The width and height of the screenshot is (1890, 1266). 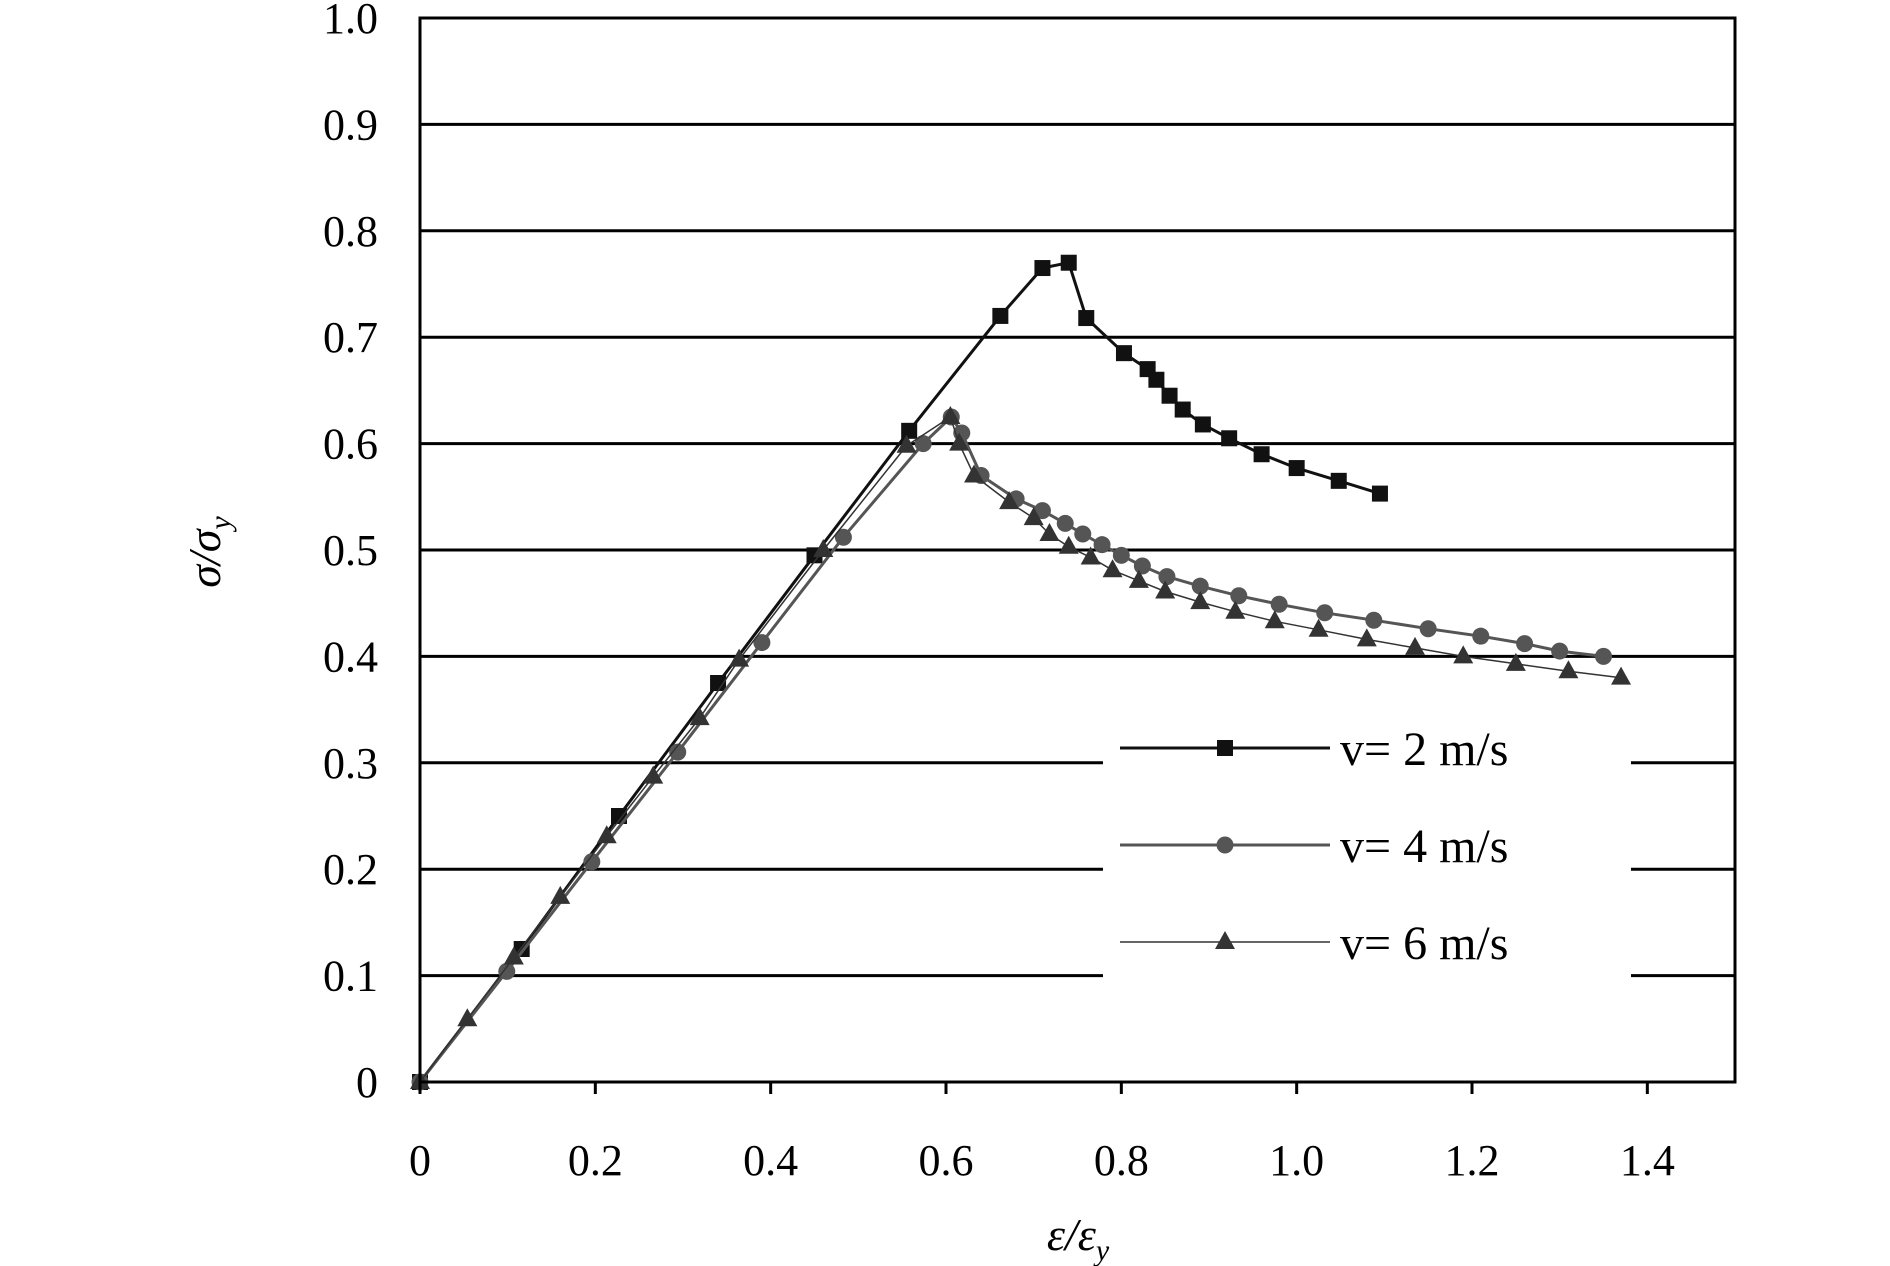 I want to click on y-tick-label: 0.6, so click(x=350, y=444).